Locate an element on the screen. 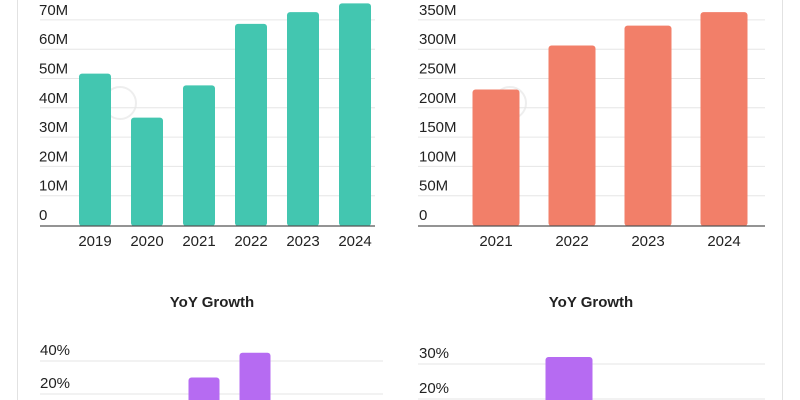 The image size is (800, 400). y-tick-label: 350M is located at coordinates (438, 10).